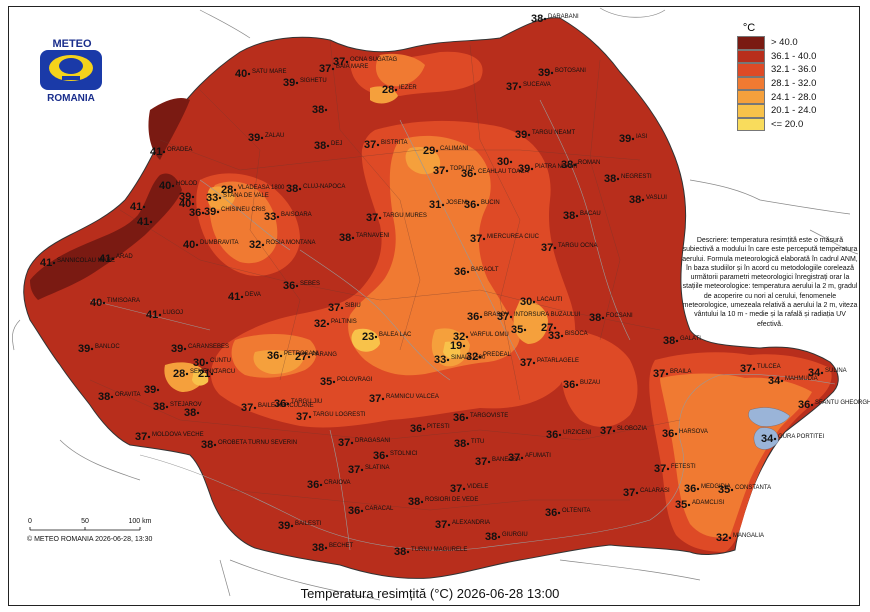 This screenshot has height=612, width=870. I want to click on station-name: BALEA LAC, so click(395, 335).